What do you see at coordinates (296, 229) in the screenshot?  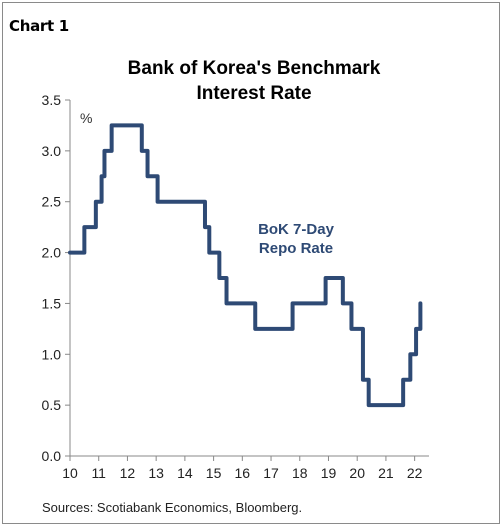 I see `series-label-line-1: BoK 7-Day` at bounding box center [296, 229].